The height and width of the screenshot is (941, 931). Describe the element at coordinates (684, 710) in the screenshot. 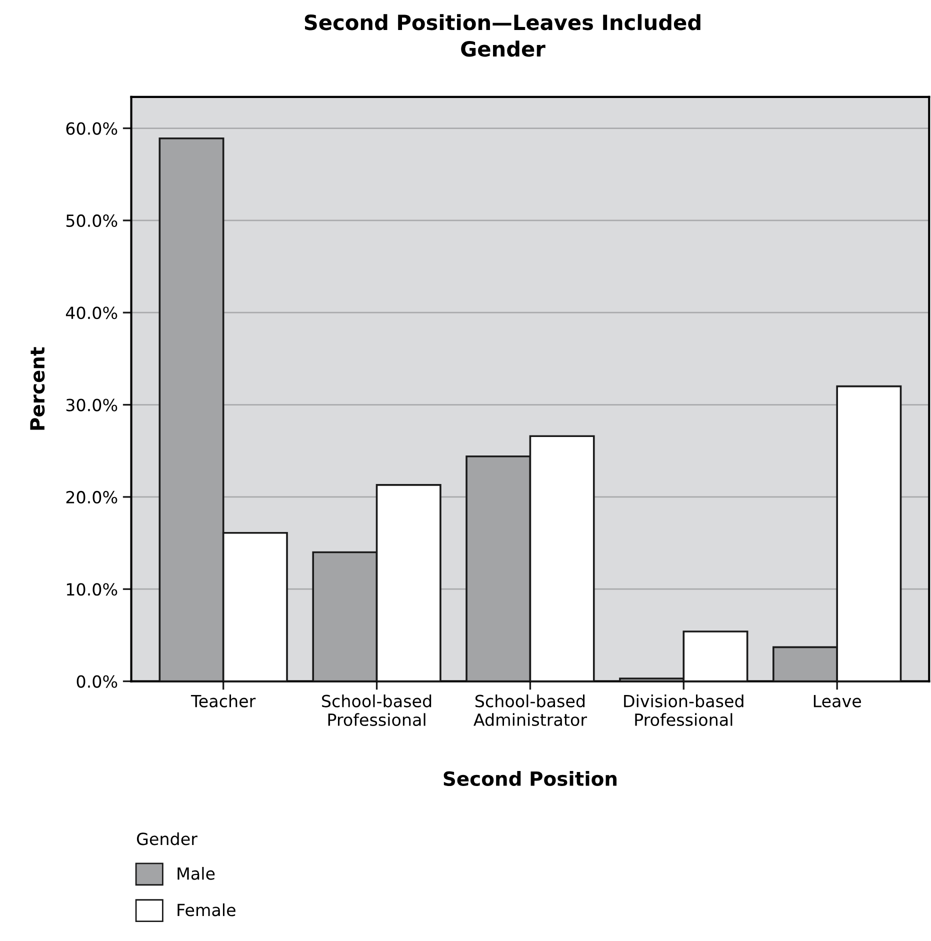

I see `x-tick-label: Division-based Professional` at that location.